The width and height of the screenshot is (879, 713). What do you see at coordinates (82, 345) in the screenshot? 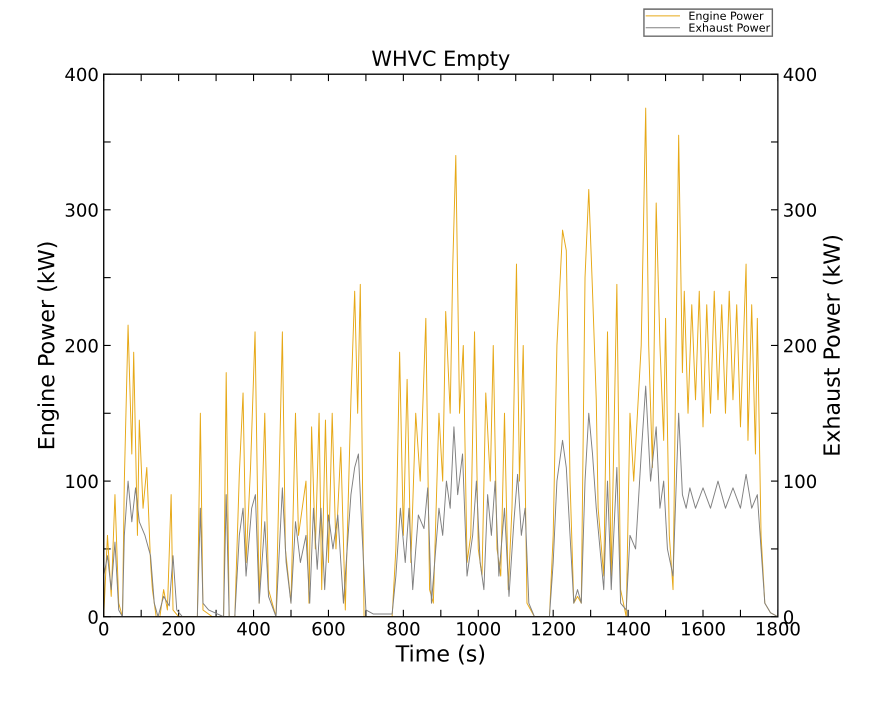
I see `y-tick-label: 200` at bounding box center [82, 345].